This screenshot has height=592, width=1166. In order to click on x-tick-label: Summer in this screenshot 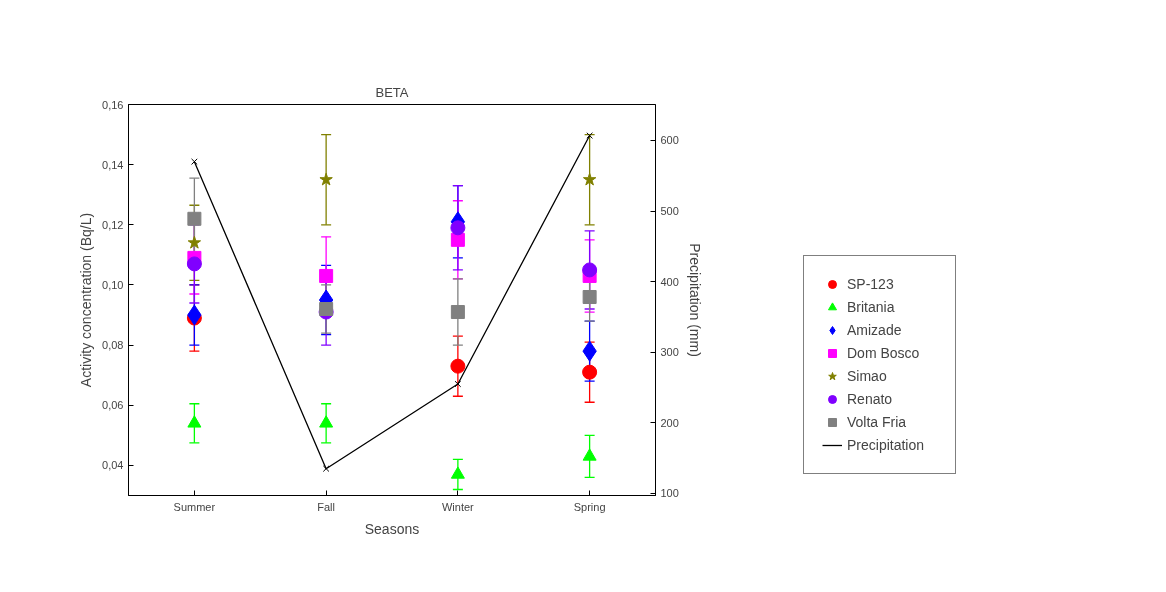, I will do `click(194, 506)`.